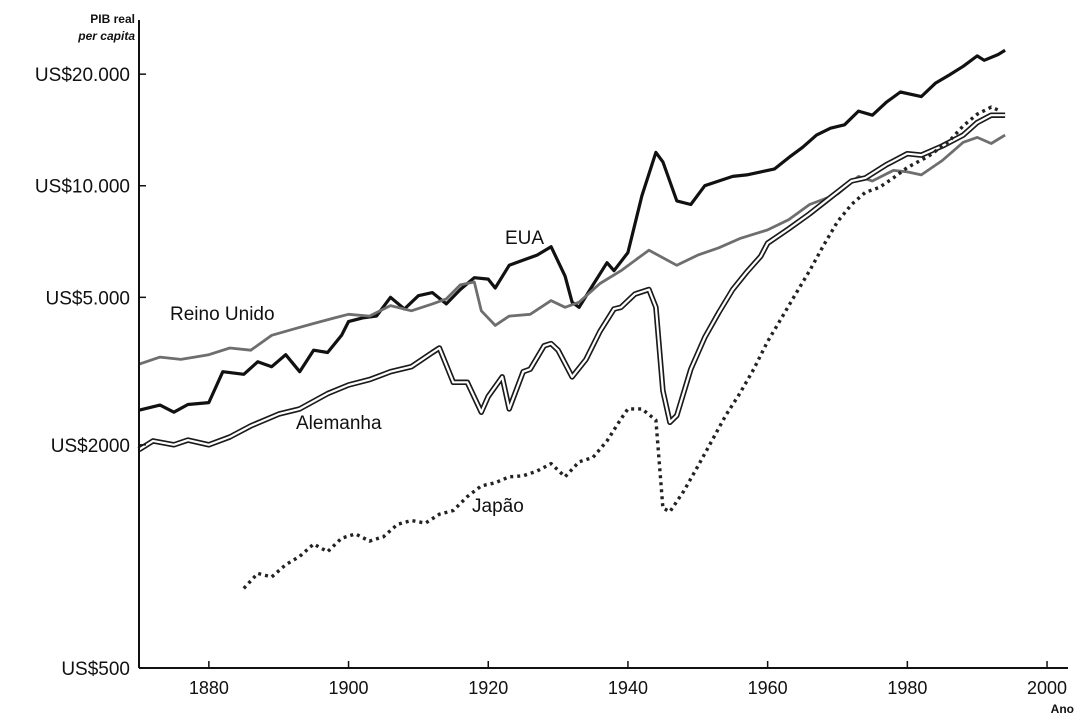 The height and width of the screenshot is (722, 1079). What do you see at coordinates (1047, 688) in the screenshot?
I see `x-tick-label-2000: 2000` at bounding box center [1047, 688].